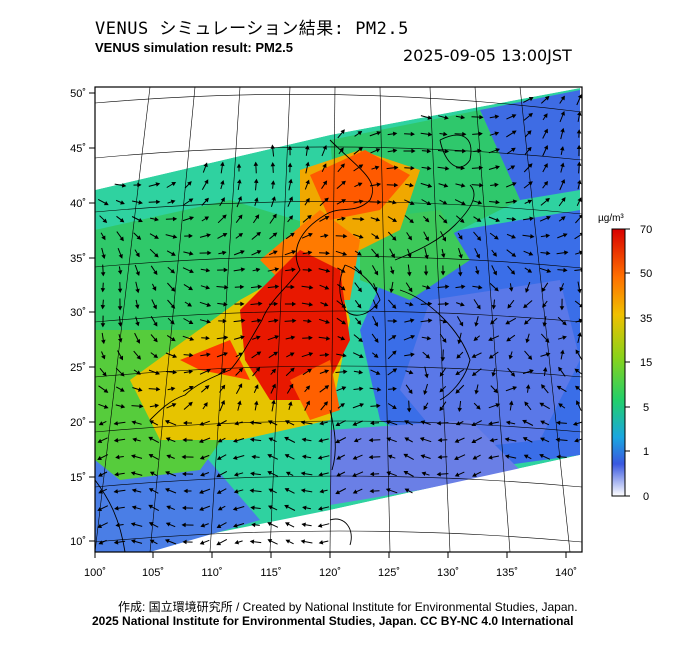 The height and width of the screenshot is (649, 700). I want to click on colorbar-tick-5: 5, so click(646, 408).